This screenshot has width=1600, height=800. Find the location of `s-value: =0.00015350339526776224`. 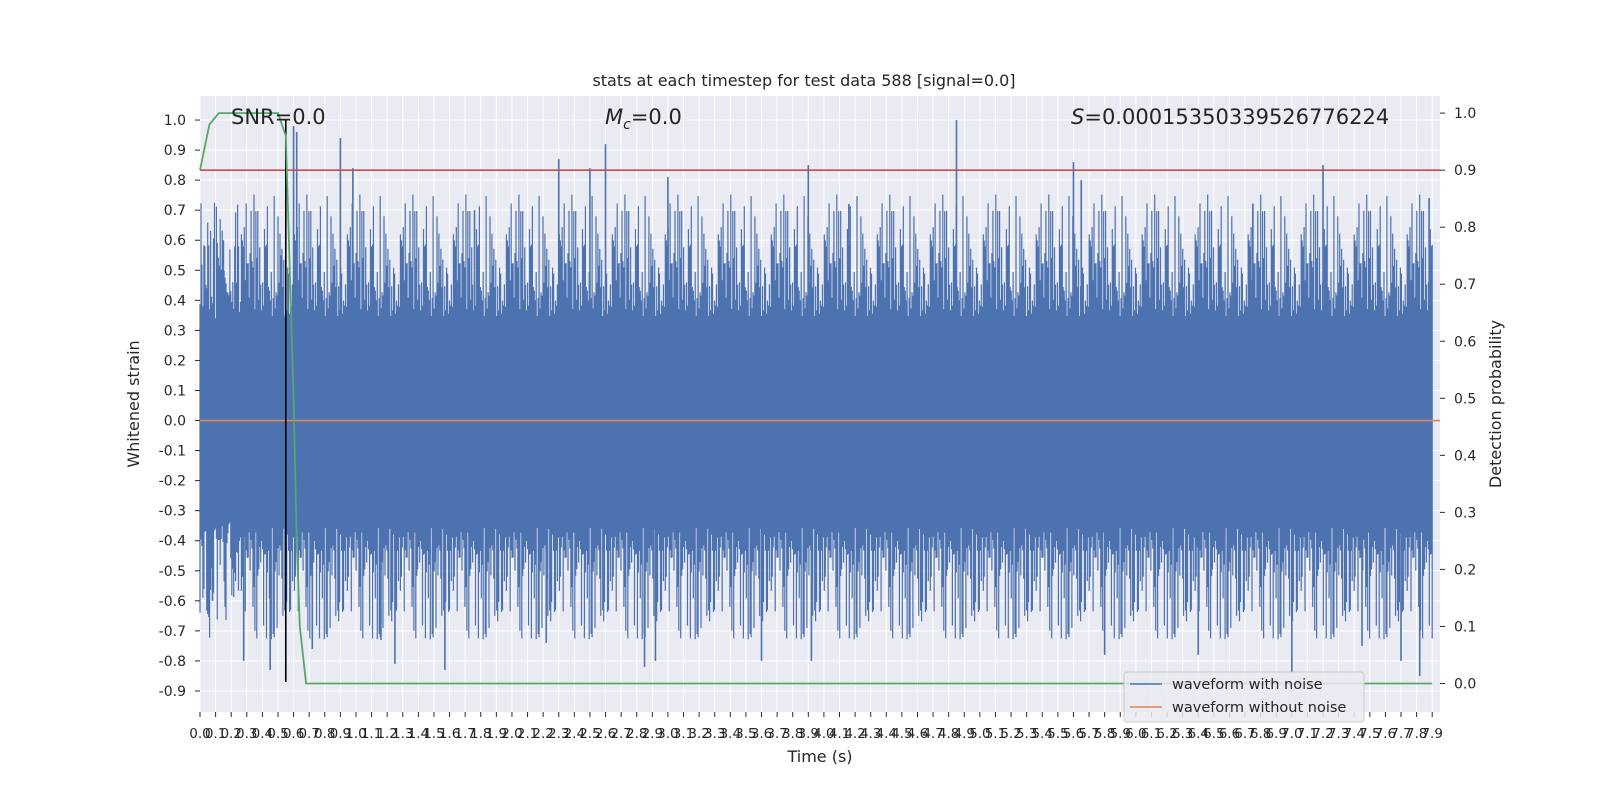

s-value: =0.00015350339526776224 is located at coordinates (1236, 117).